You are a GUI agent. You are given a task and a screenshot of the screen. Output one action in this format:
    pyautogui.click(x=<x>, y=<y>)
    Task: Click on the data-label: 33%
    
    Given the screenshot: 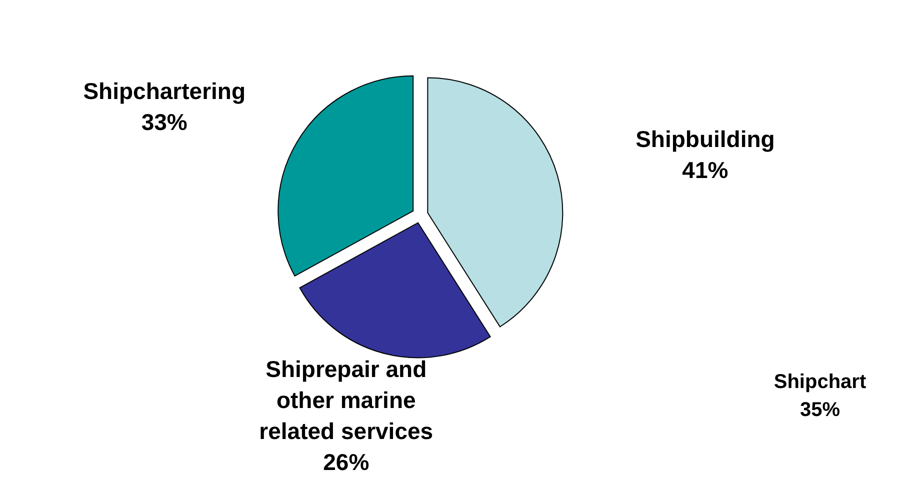 What is the action you would take?
    pyautogui.click(x=164, y=122)
    